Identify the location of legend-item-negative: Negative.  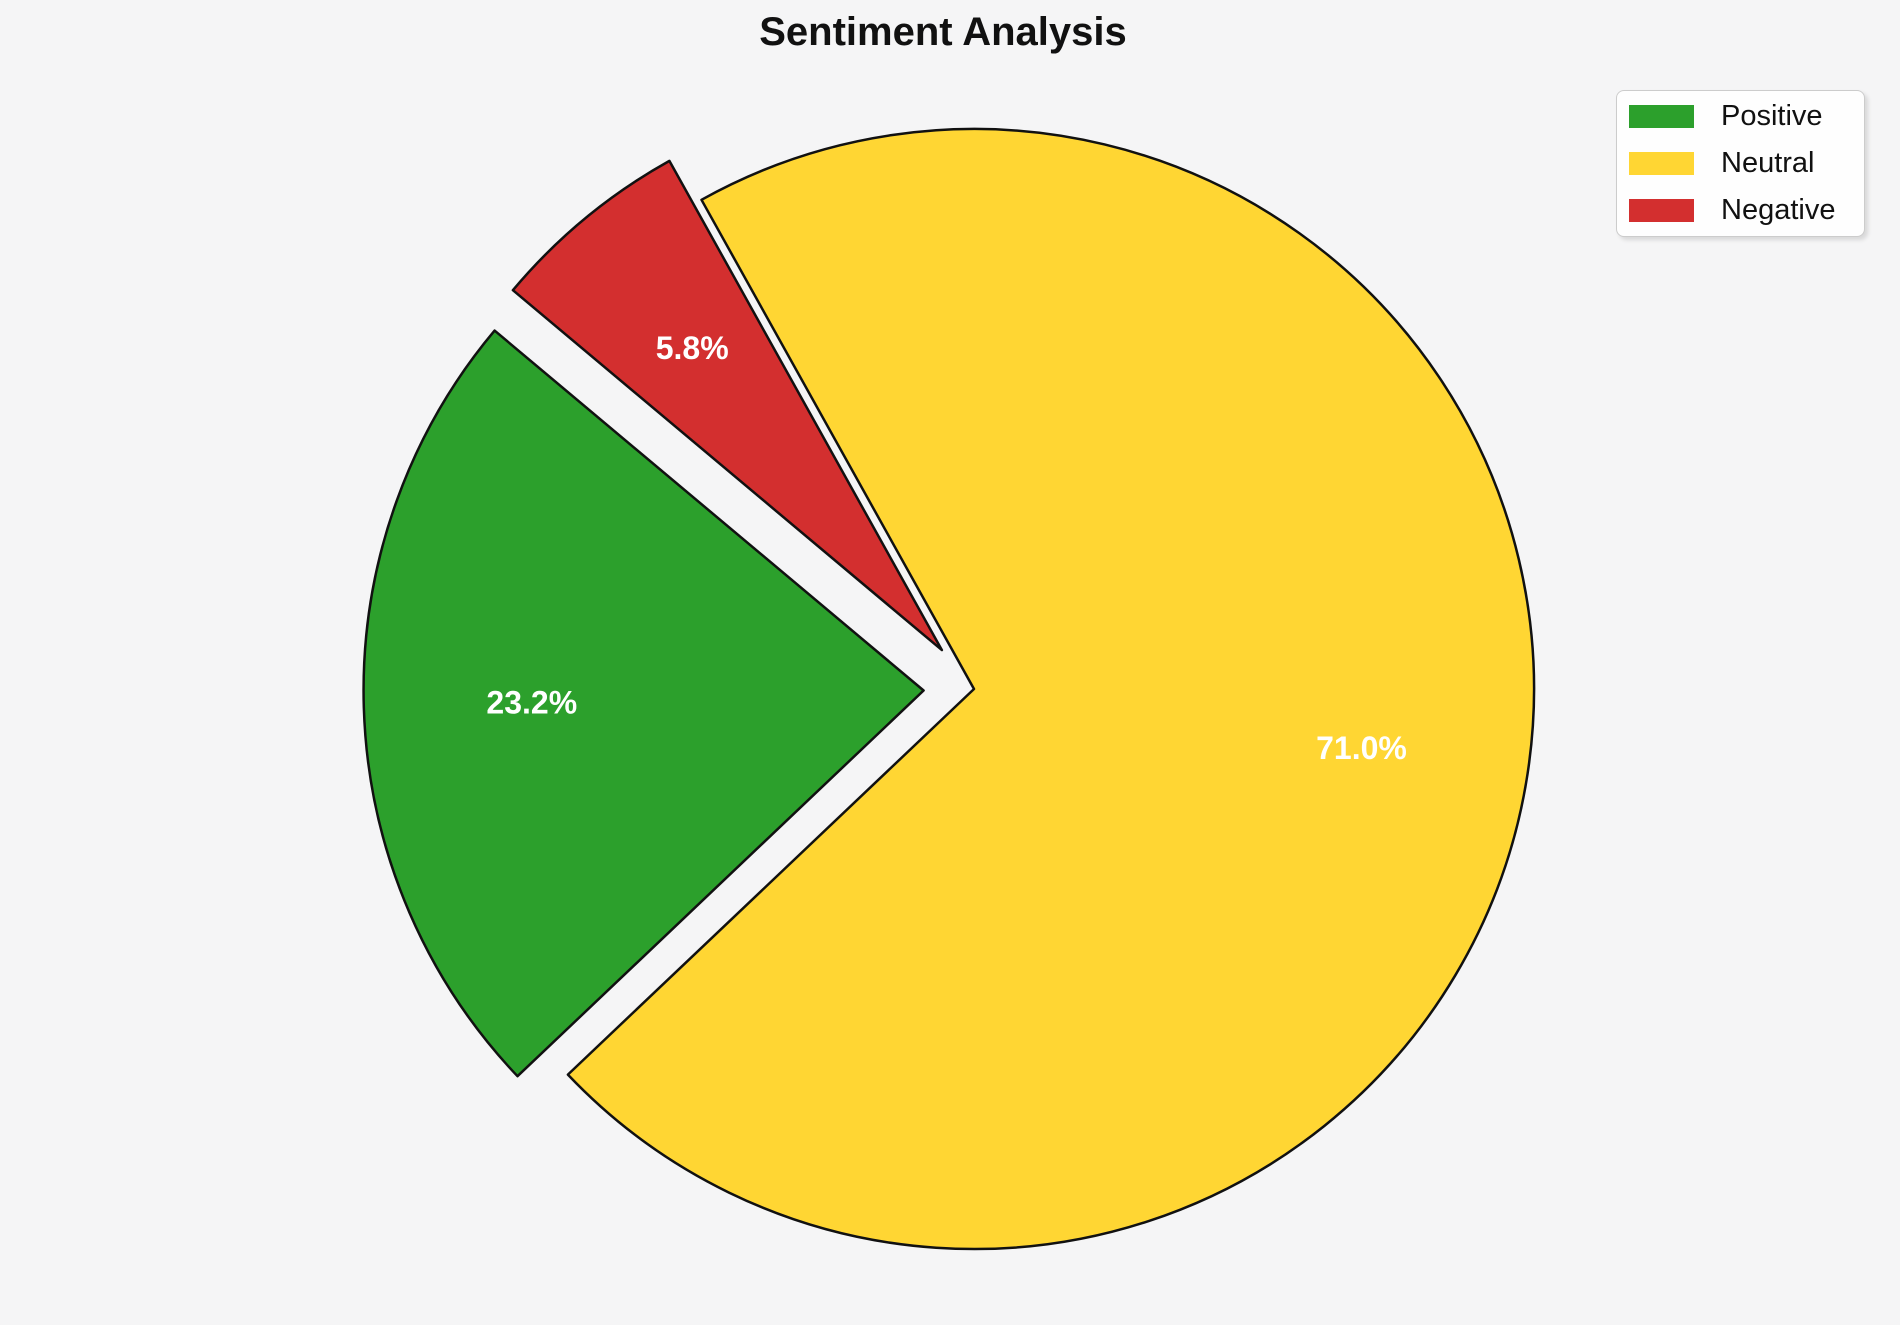
(1740, 210).